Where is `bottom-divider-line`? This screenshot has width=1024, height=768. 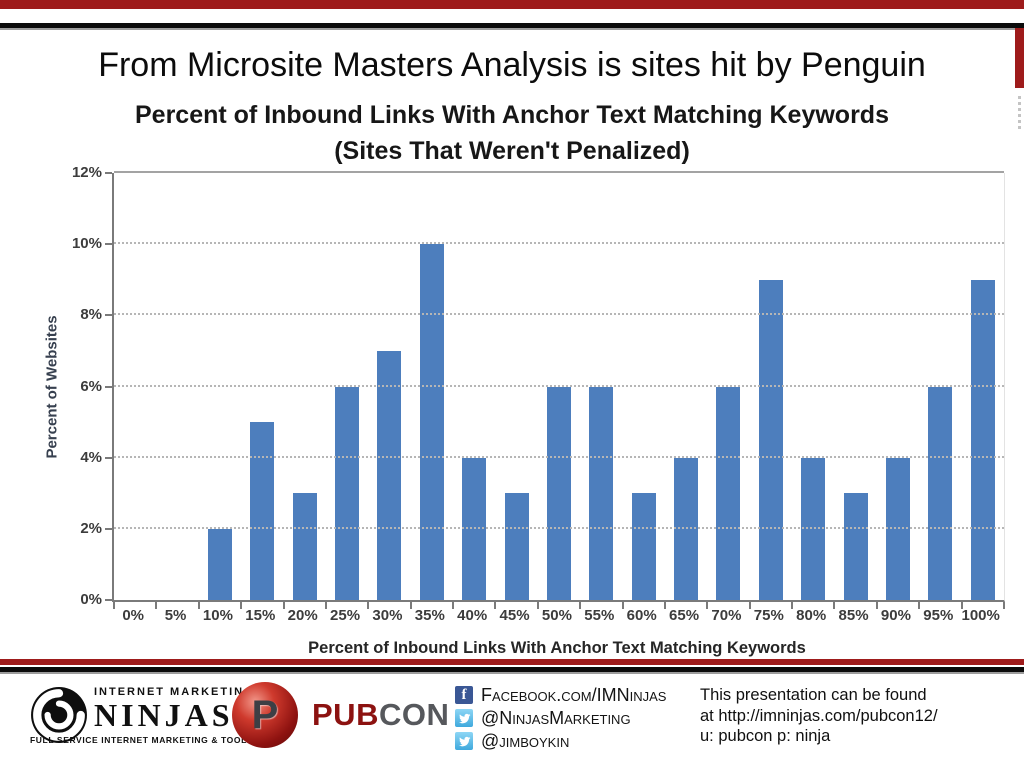
bottom-divider-line is located at coordinates (512, 669).